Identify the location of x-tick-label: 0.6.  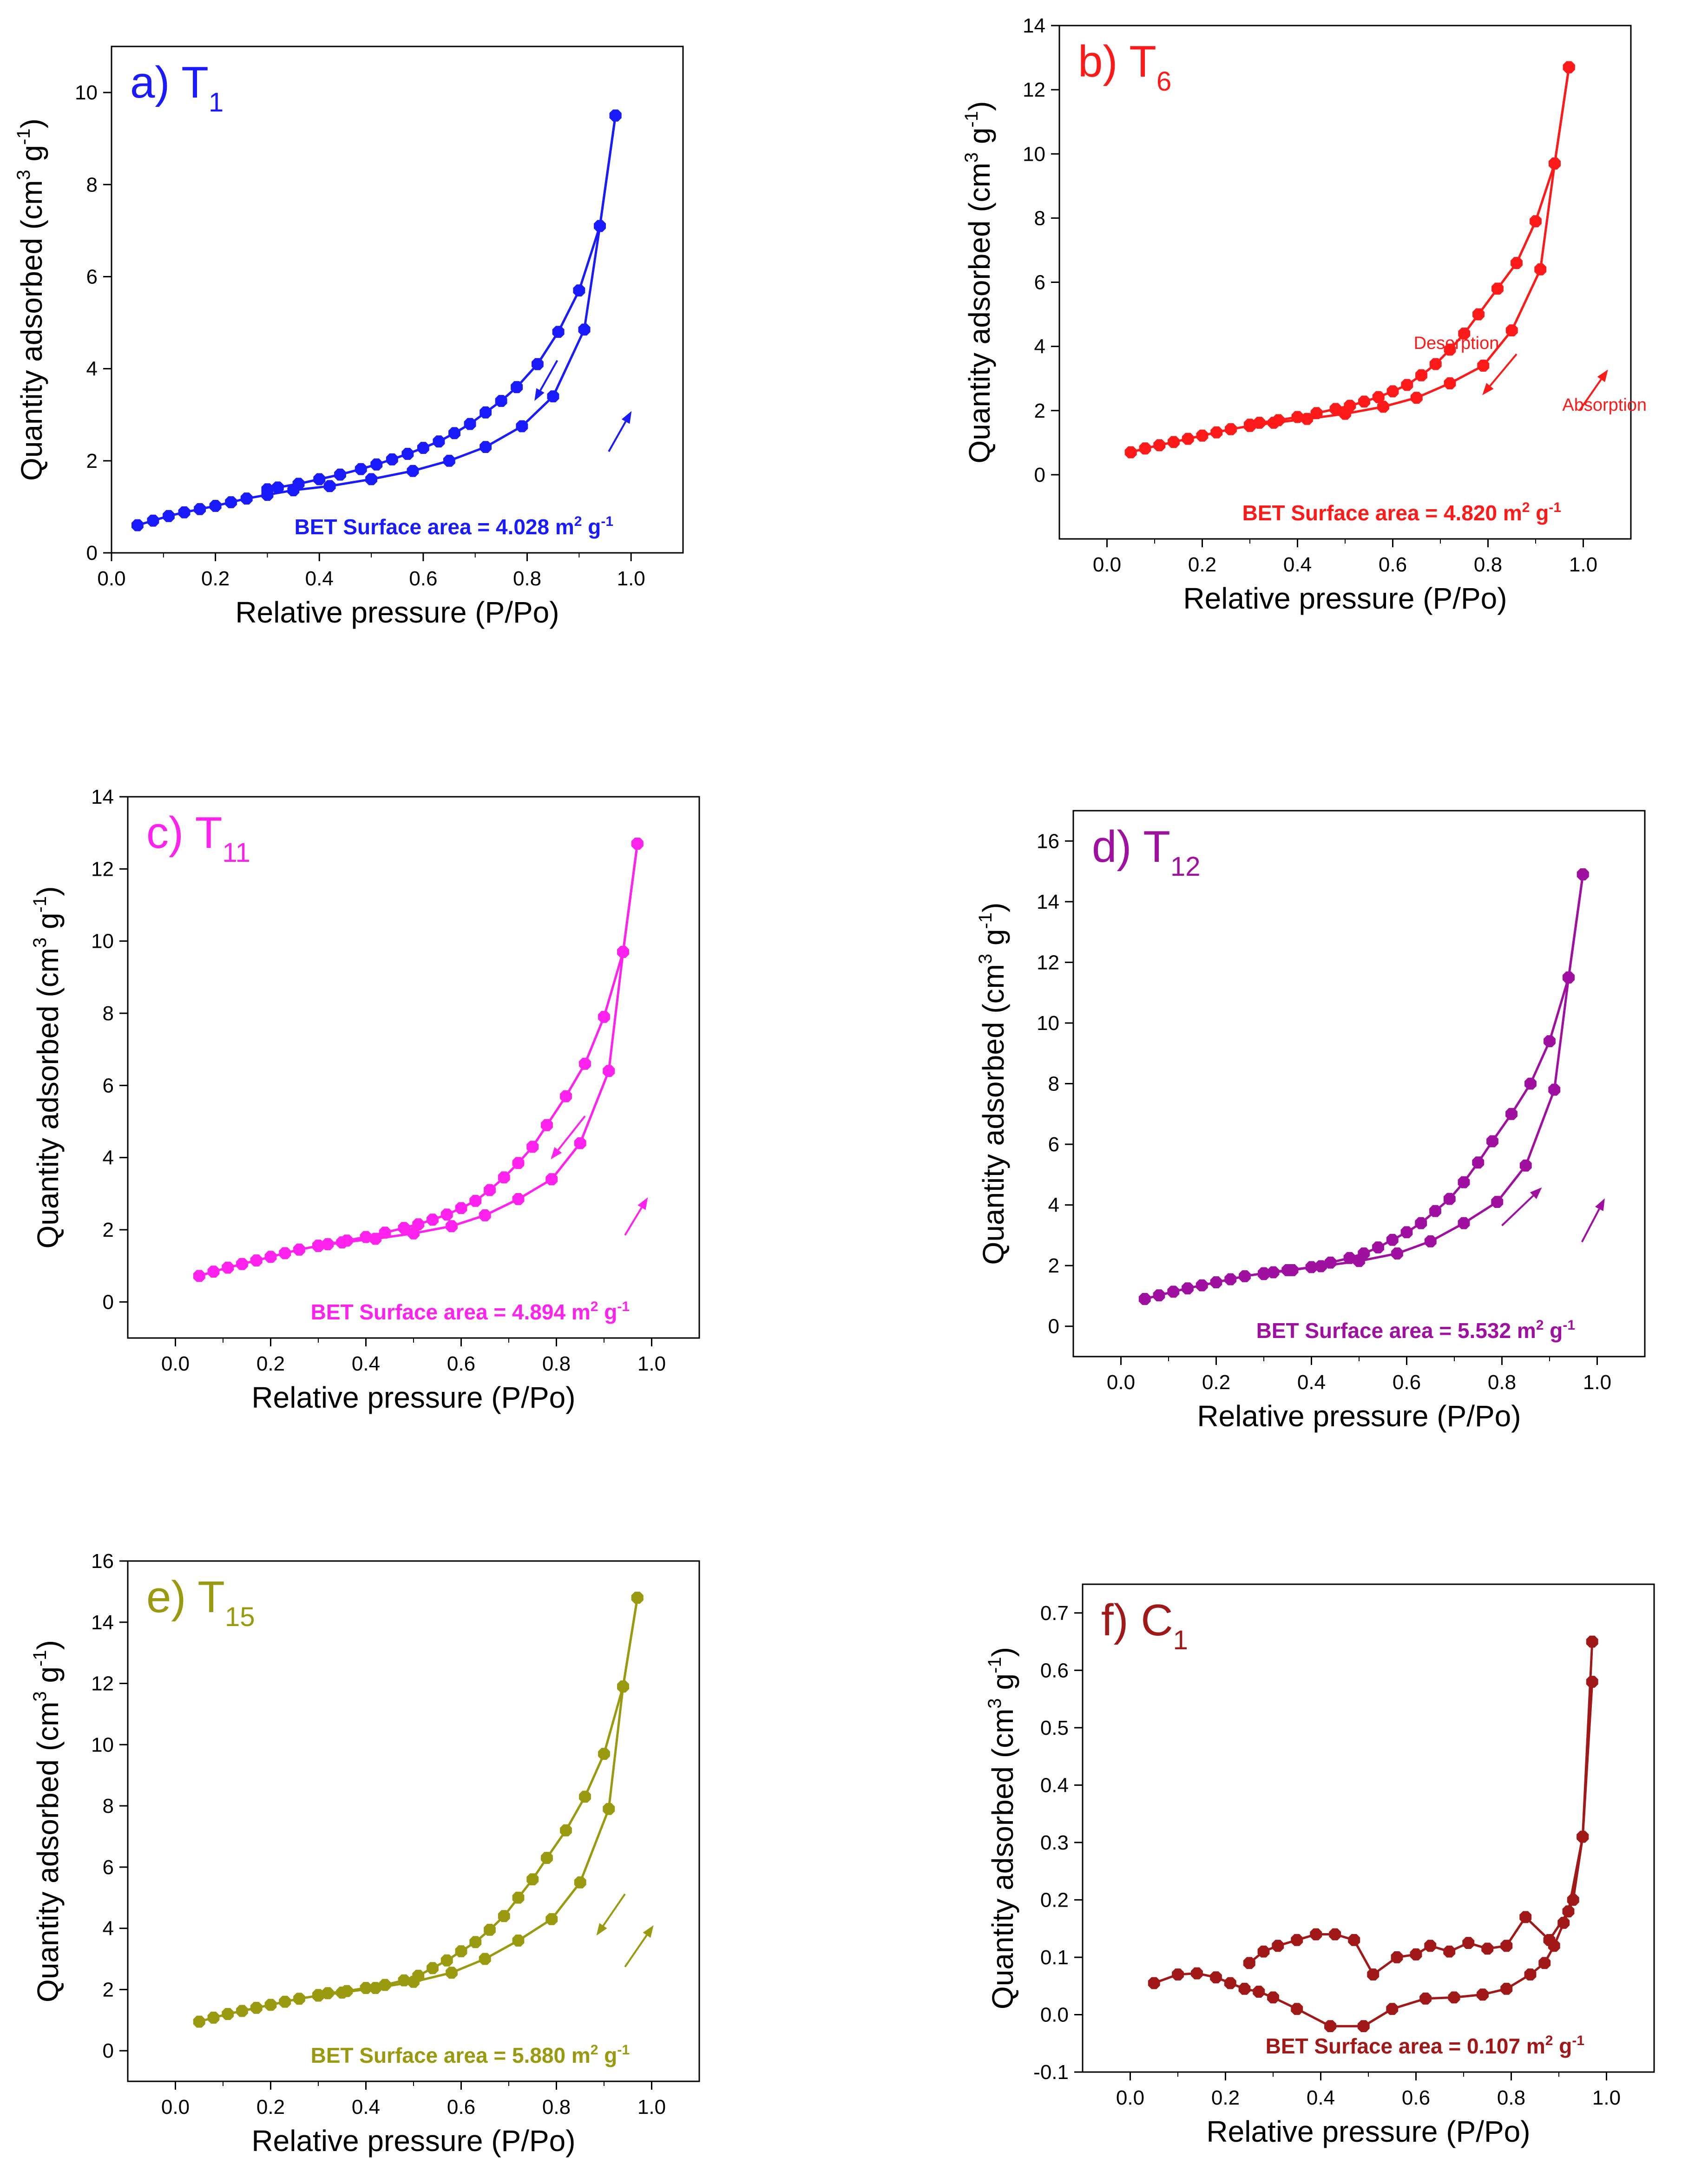
(1407, 1382).